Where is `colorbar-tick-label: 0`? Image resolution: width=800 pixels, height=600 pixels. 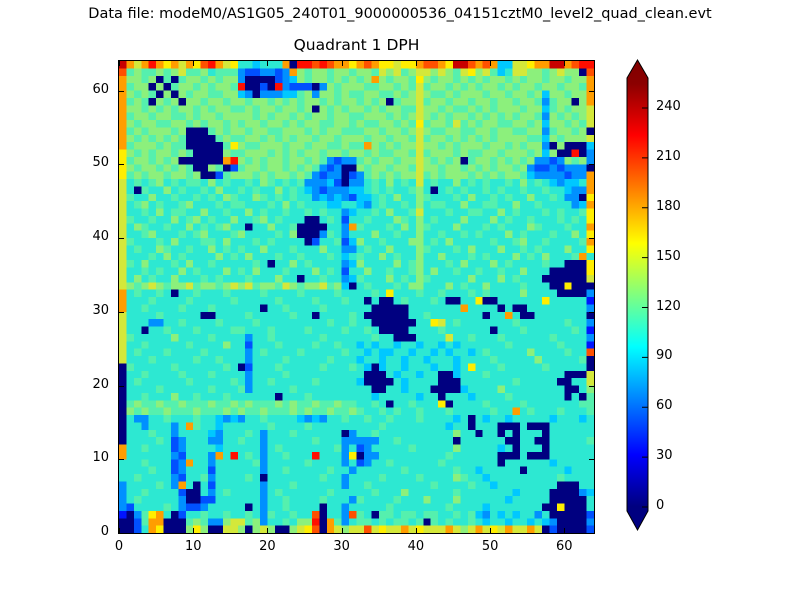 colorbar-tick-label: 0 is located at coordinates (660, 505).